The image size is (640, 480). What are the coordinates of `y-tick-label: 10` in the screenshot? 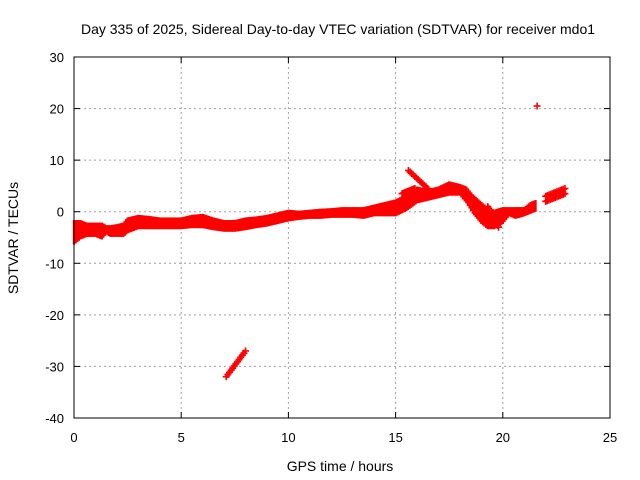 It's located at (57, 160).